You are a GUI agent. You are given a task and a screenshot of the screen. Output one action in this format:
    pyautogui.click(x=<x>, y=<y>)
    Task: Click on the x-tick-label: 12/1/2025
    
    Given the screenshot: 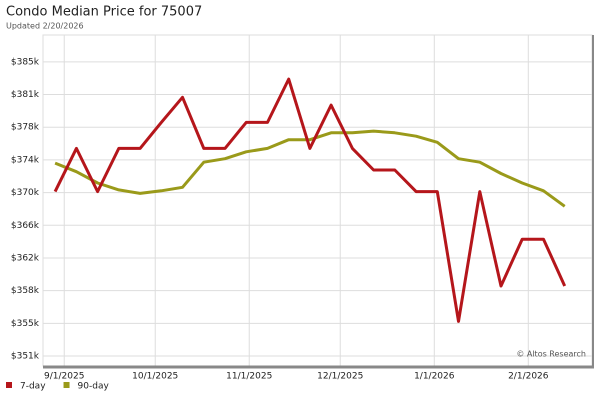 What is the action you would take?
    pyautogui.click(x=340, y=377)
    